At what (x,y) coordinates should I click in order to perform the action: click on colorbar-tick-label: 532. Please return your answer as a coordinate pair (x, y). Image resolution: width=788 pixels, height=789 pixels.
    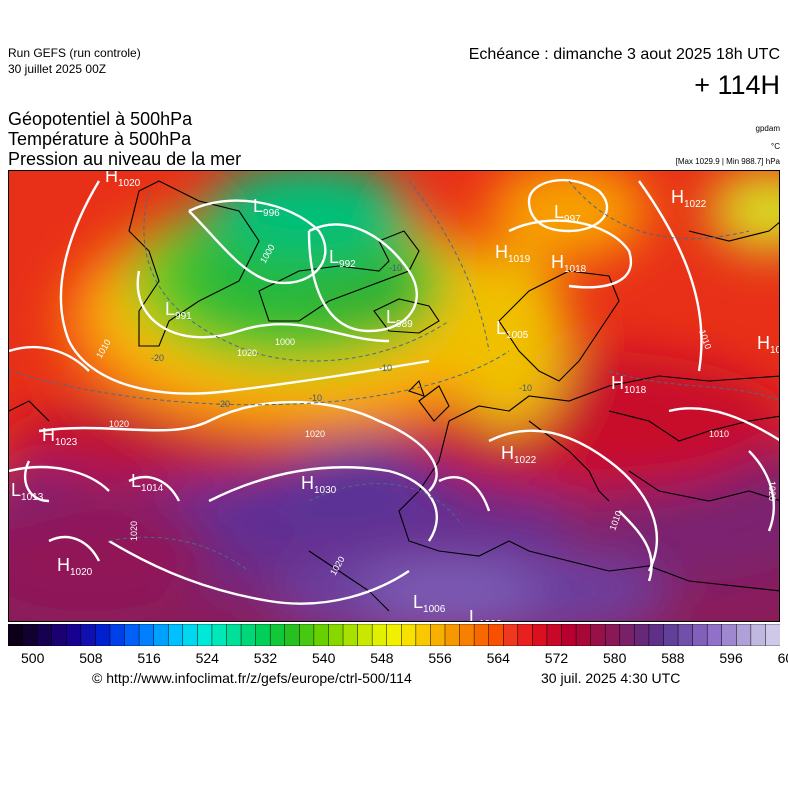
    Looking at the image, I should click on (265, 658).